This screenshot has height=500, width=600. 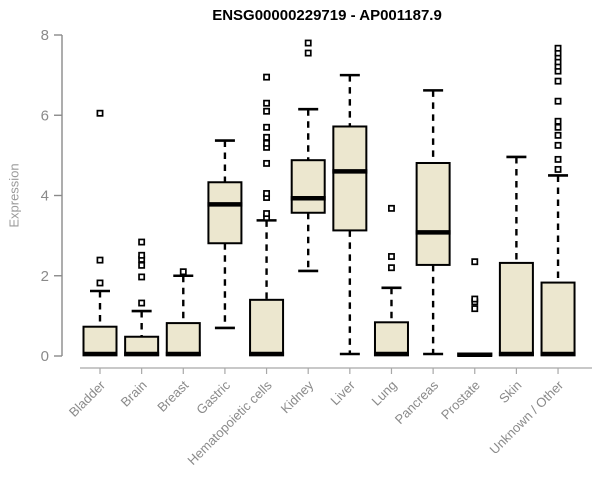 What do you see at coordinates (527, 417) in the screenshot?
I see `x-tick-label: Unknown / Other` at bounding box center [527, 417].